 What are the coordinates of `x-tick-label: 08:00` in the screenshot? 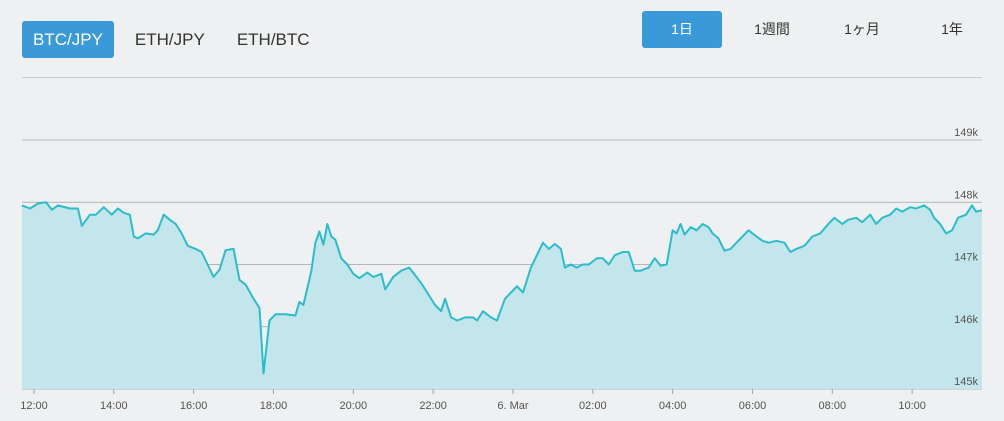 It's located at (833, 406).